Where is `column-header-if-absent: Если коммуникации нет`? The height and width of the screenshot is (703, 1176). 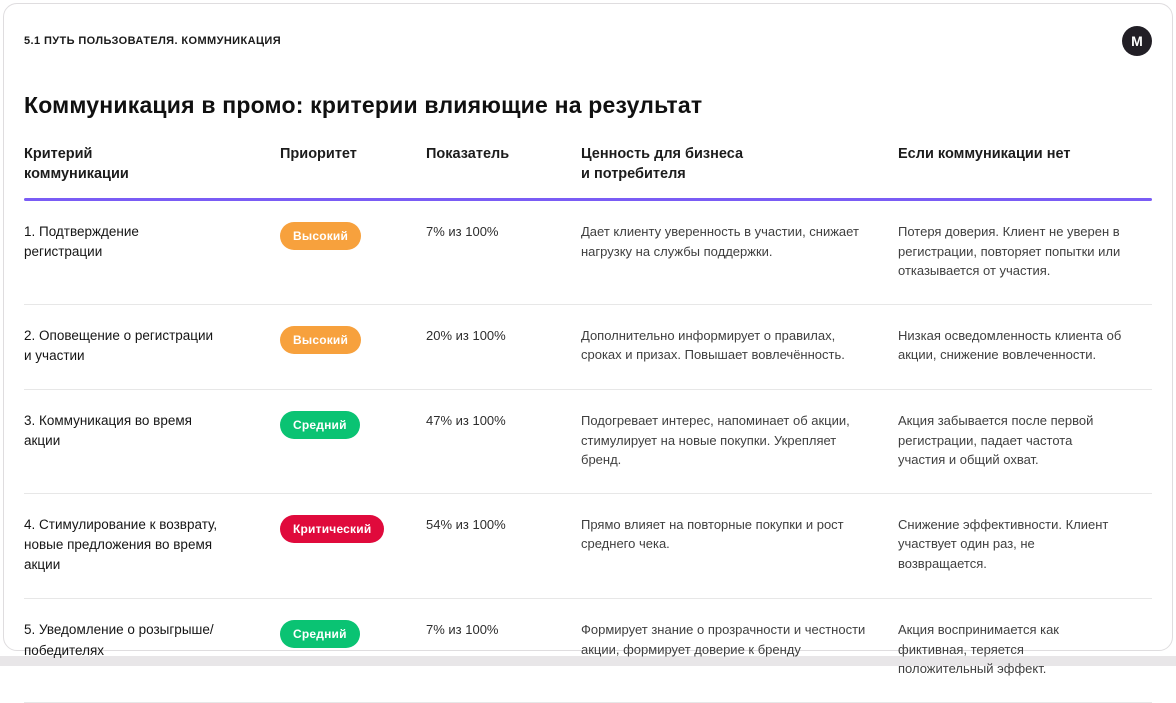
column-header-if-absent: Если коммуникации нет is located at coordinates (984, 154).